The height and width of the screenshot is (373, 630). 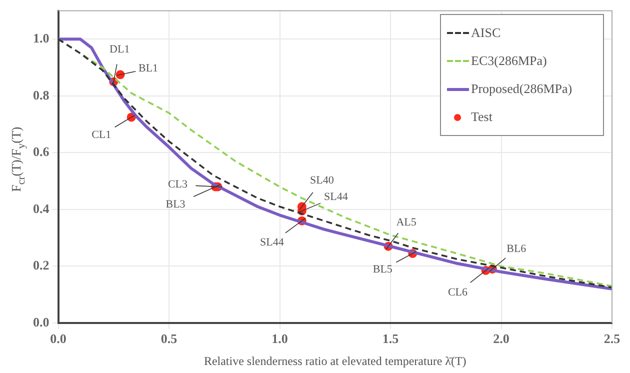 What do you see at coordinates (521, 89) in the screenshot?
I see `legend-label: Proposed(286MPa)` at bounding box center [521, 89].